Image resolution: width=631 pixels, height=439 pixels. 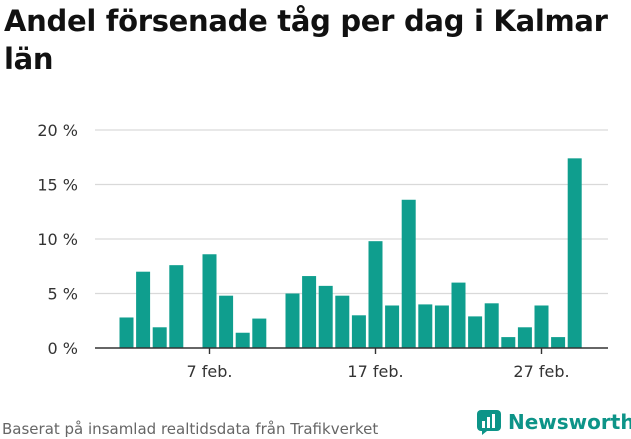 I want to click on x-tick-label: 17 feb., so click(x=375, y=371).